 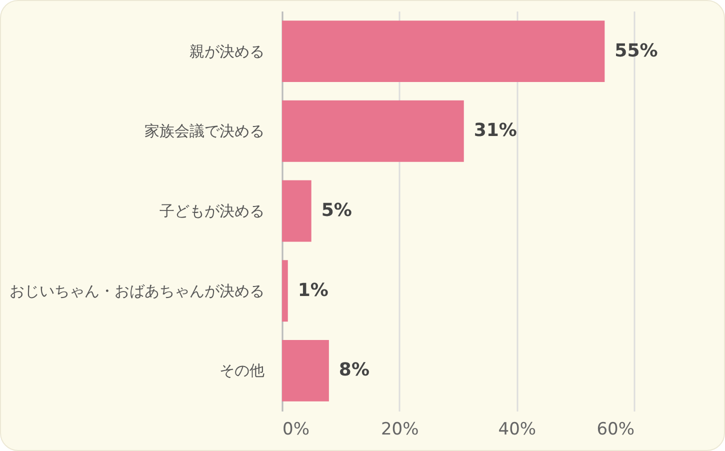 What do you see at coordinates (517, 430) in the screenshot?
I see `x-tick-label: 40%` at bounding box center [517, 430].